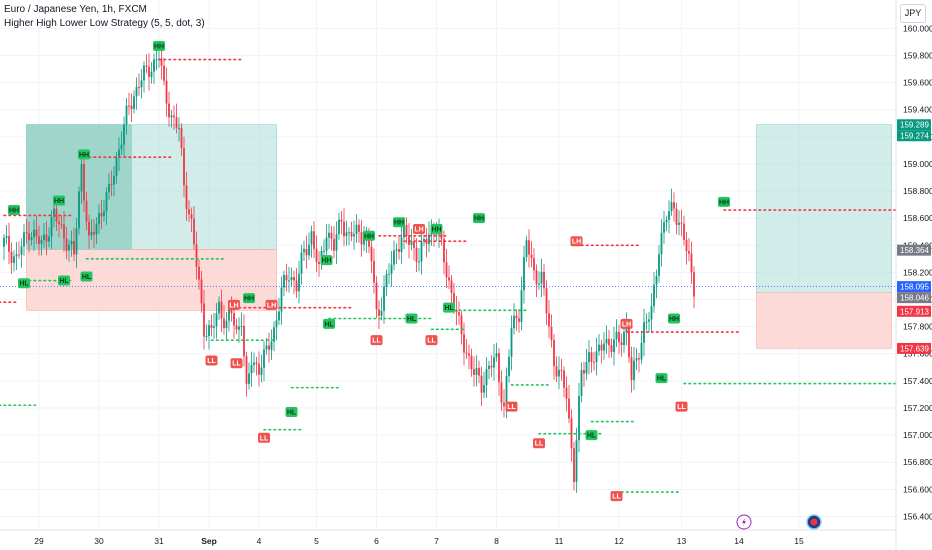  Describe the element at coordinates (917, 55) in the screenshot. I see `price-tick-label: 159.800` at that location.